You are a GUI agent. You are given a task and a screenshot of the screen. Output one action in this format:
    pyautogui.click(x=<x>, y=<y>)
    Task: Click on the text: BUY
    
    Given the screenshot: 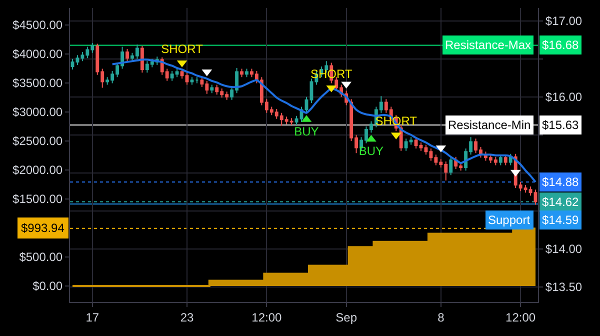 What is the action you would take?
    pyautogui.click(x=371, y=151)
    